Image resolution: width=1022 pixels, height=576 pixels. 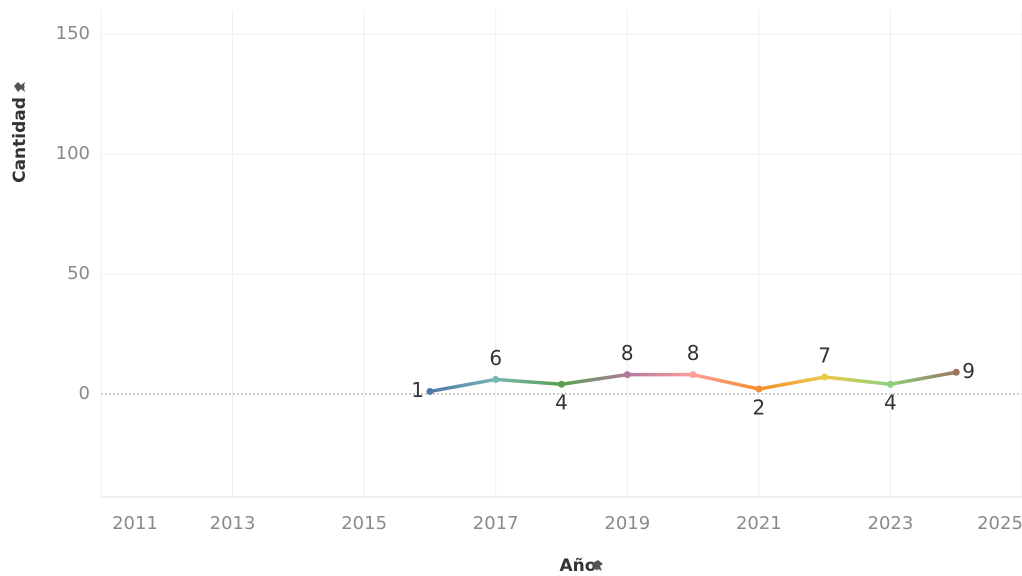 I want to click on data-label: 7, so click(x=824, y=356).